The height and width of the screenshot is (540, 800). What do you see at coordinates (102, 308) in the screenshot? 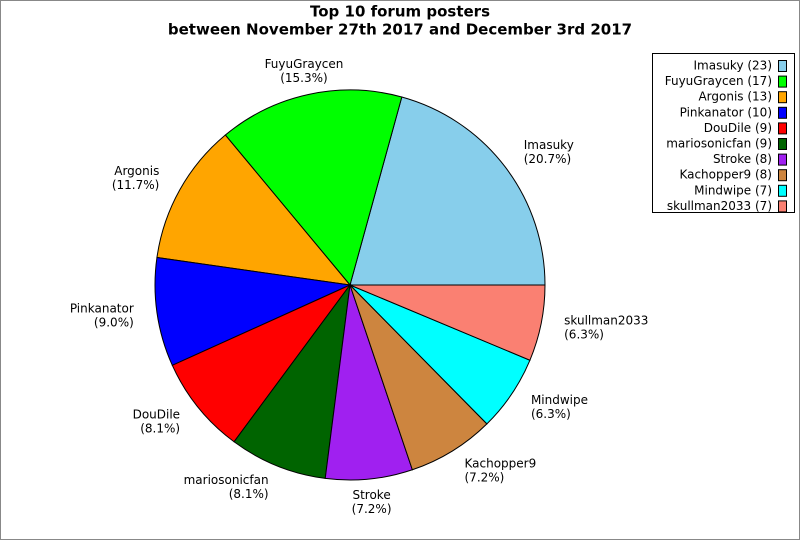
I see `slice-label: Pinkanator` at bounding box center [102, 308].